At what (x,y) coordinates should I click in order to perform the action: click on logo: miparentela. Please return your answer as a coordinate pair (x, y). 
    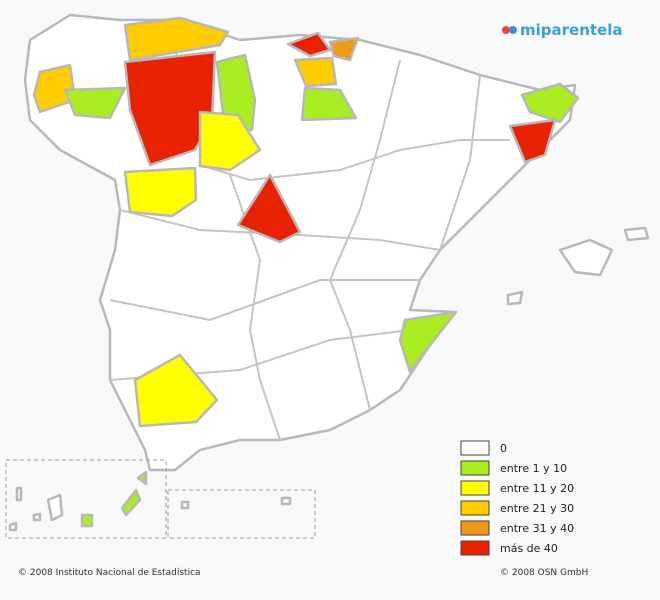
    Looking at the image, I should click on (562, 30).